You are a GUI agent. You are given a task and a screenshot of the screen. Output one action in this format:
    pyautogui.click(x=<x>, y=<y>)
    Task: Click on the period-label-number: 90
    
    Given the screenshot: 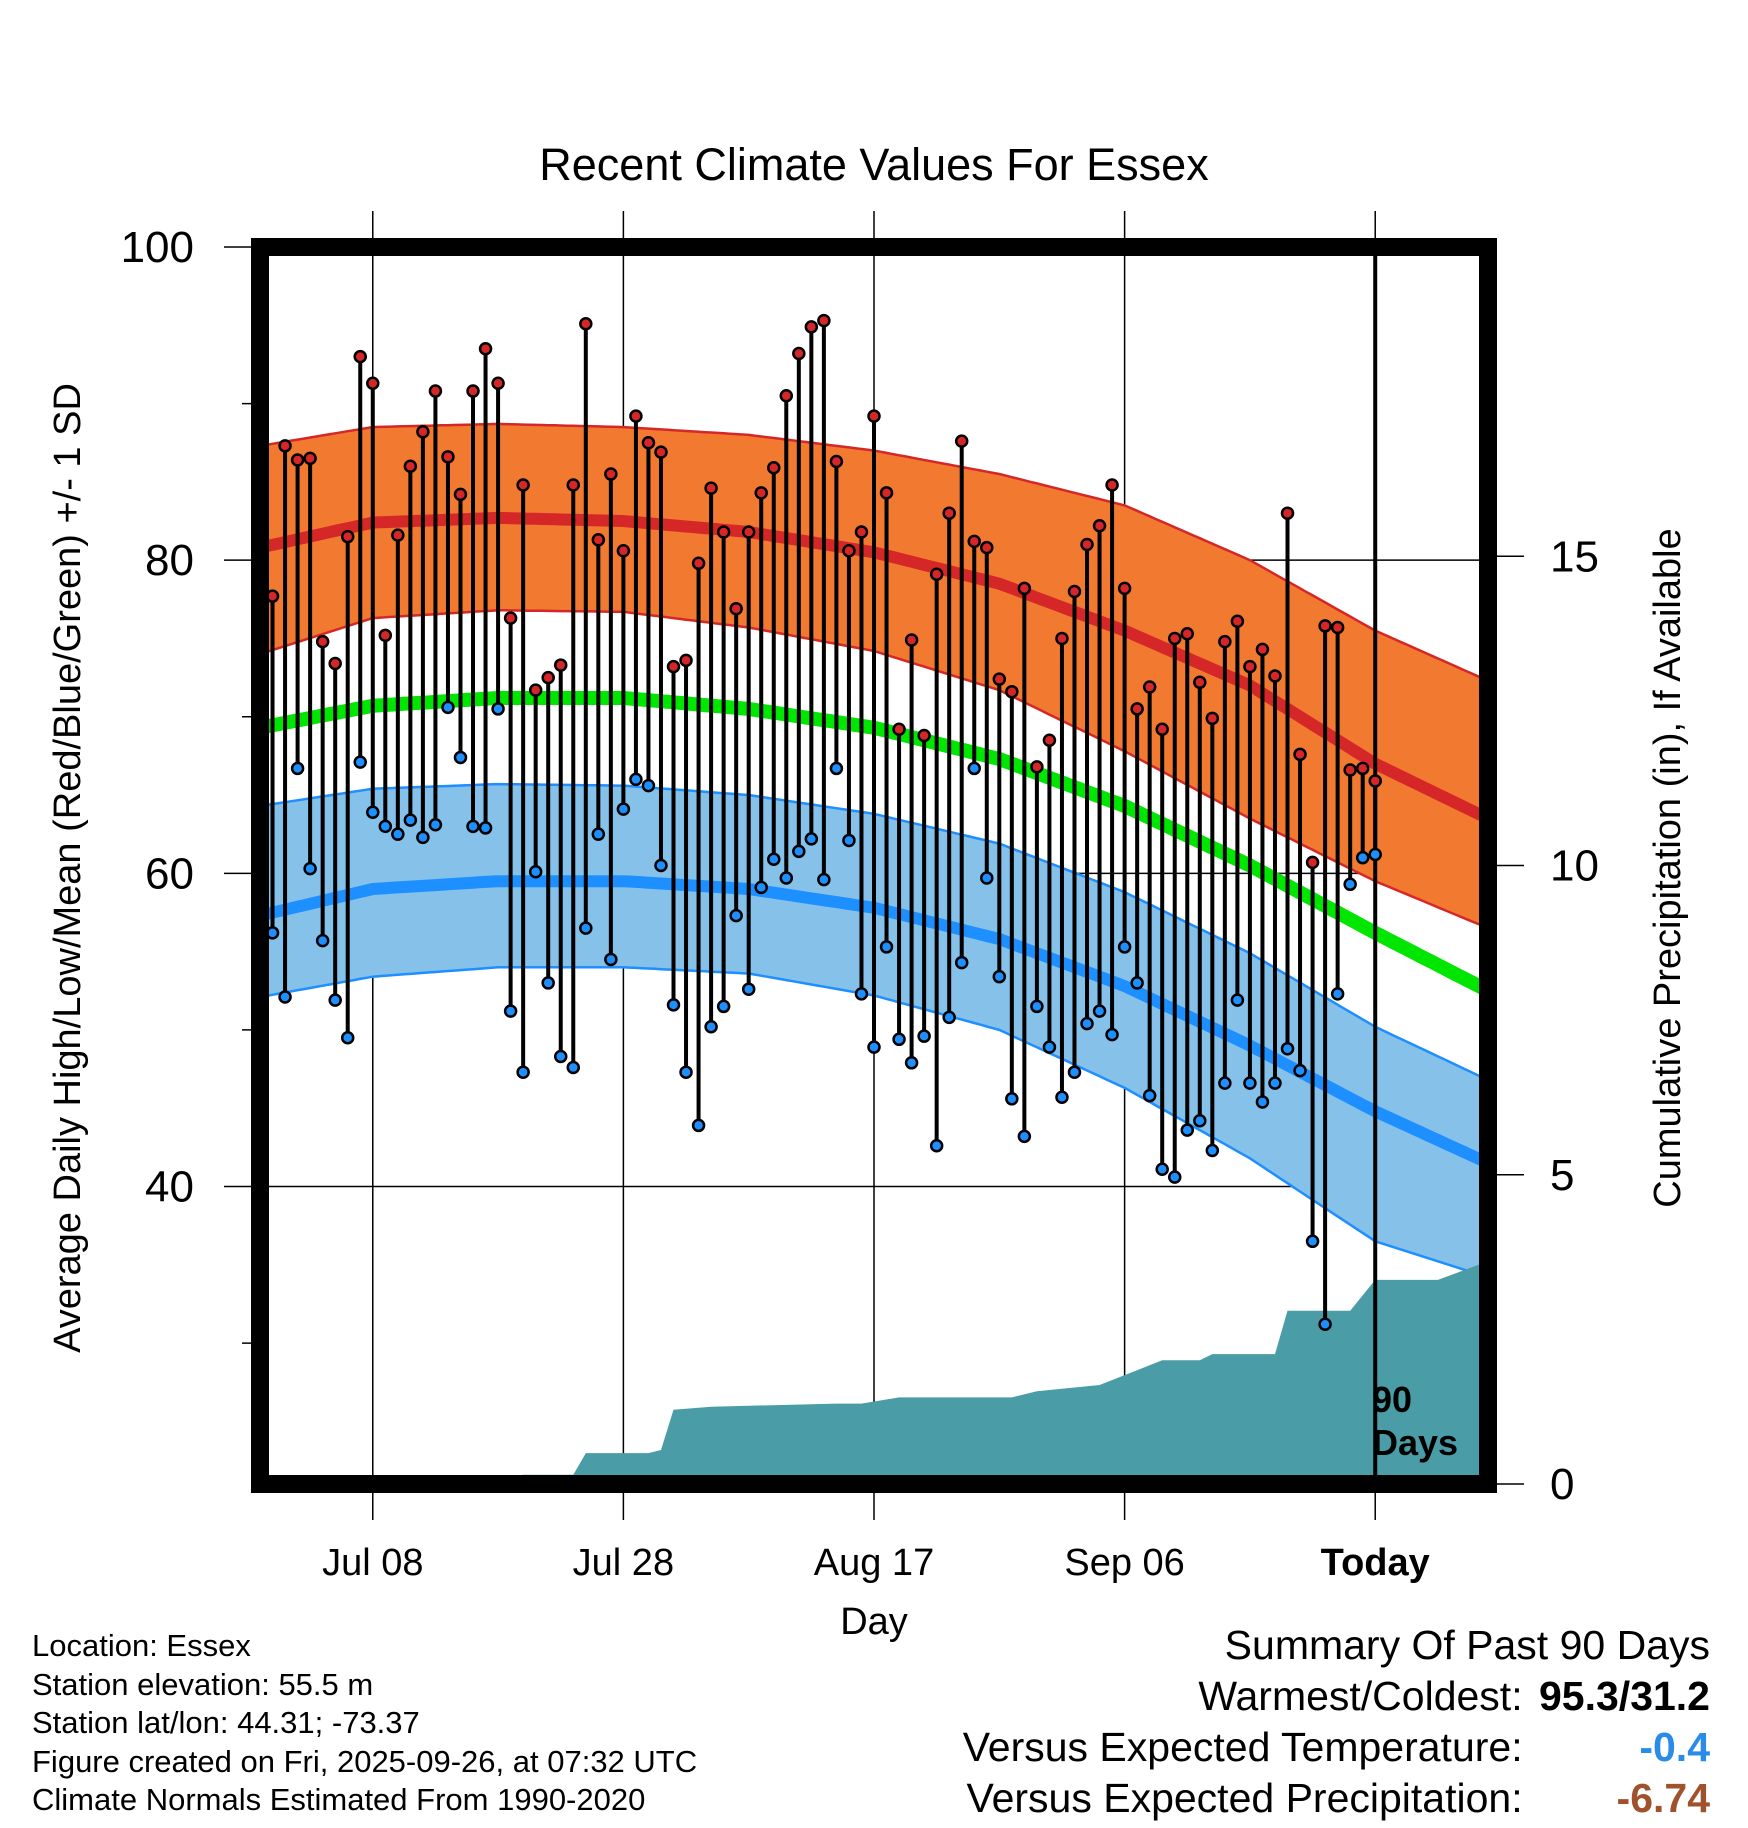 What is the action you would take?
    pyautogui.click(x=1392, y=1399)
    